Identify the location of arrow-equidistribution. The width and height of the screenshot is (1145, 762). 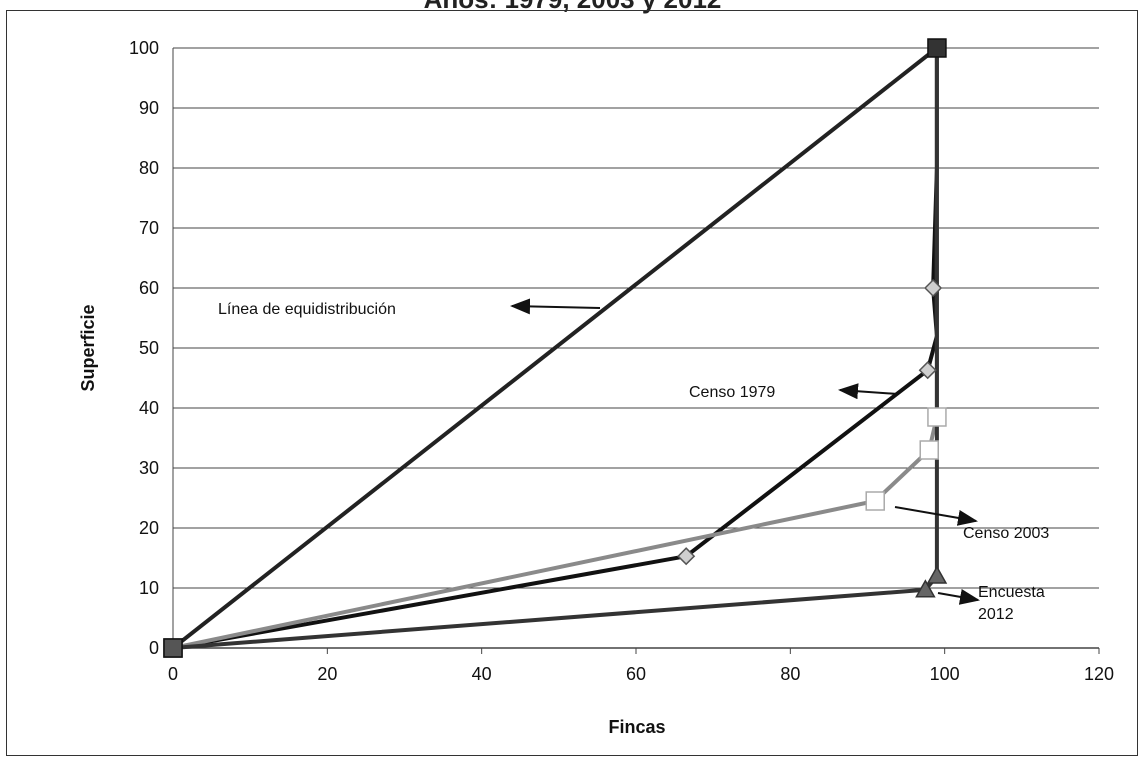
(555, 306).